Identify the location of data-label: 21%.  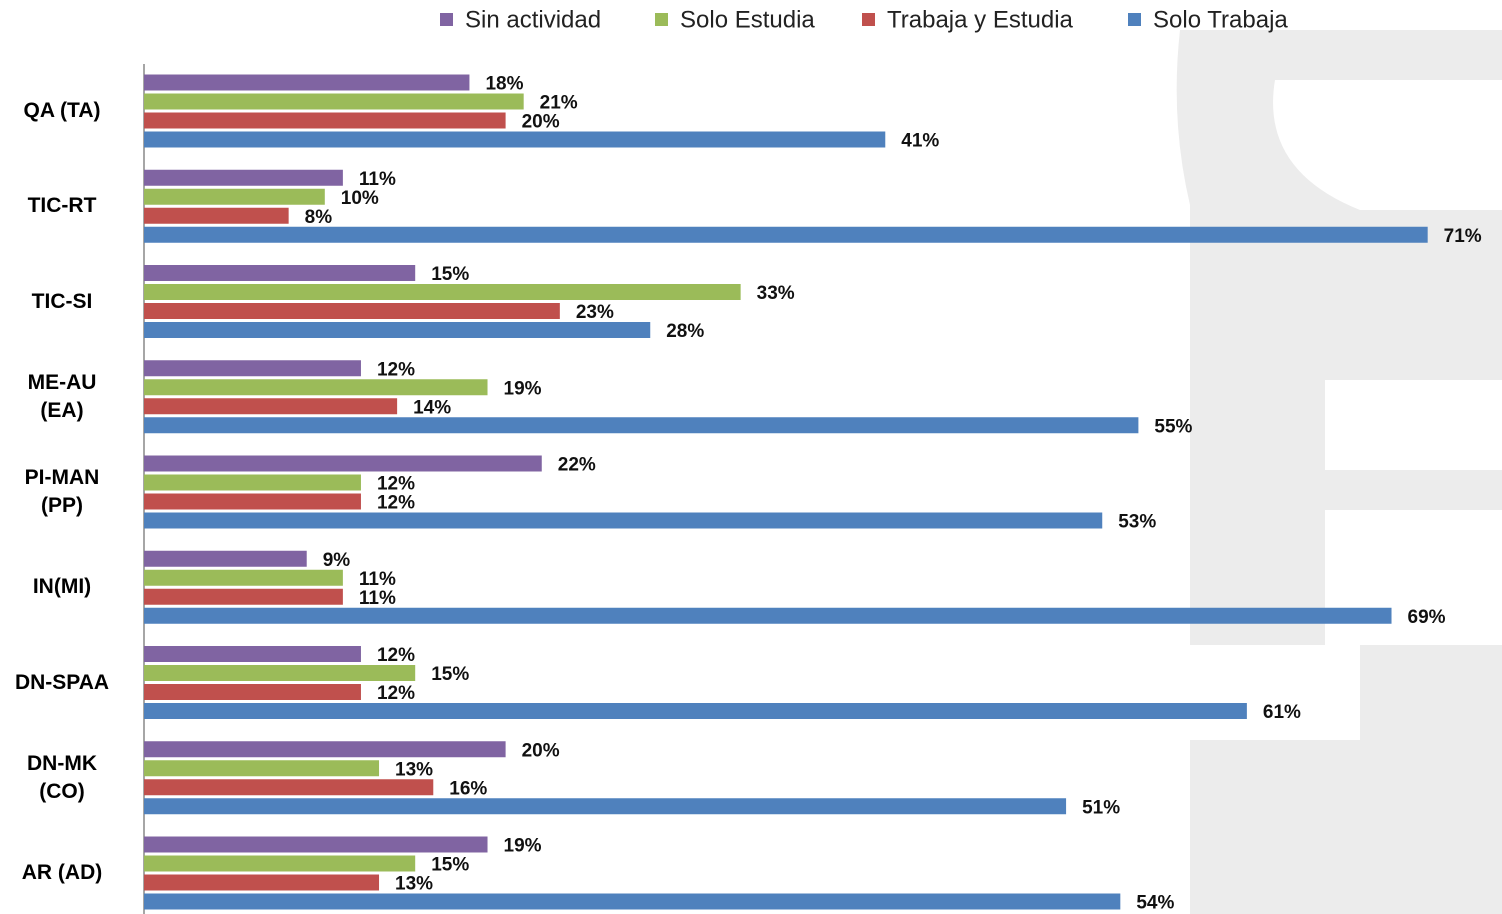
(559, 103).